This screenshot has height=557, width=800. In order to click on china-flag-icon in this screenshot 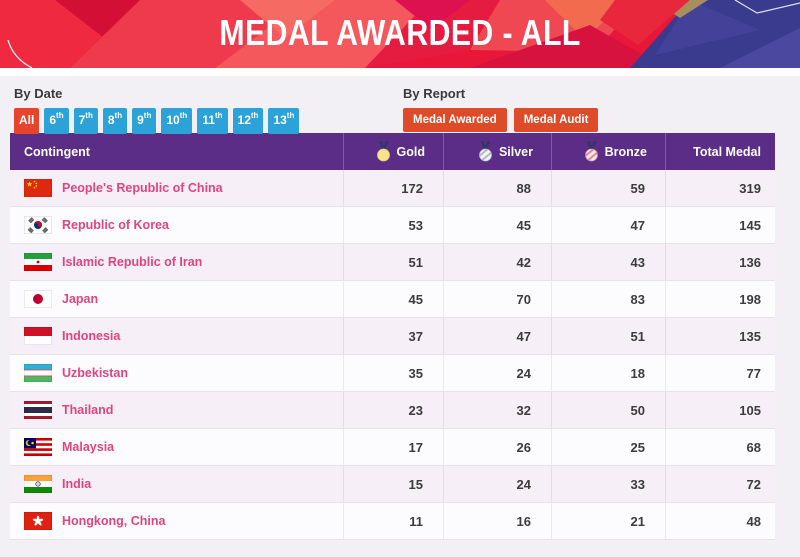, I will do `click(38, 188)`.